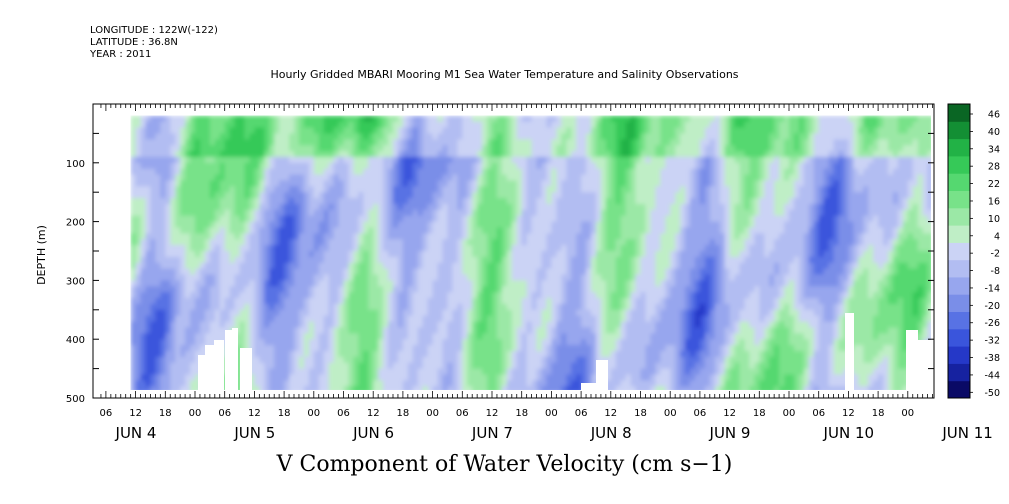 The width and height of the screenshot is (1009, 504). I want to click on y-tick-label: 400, so click(75, 340).